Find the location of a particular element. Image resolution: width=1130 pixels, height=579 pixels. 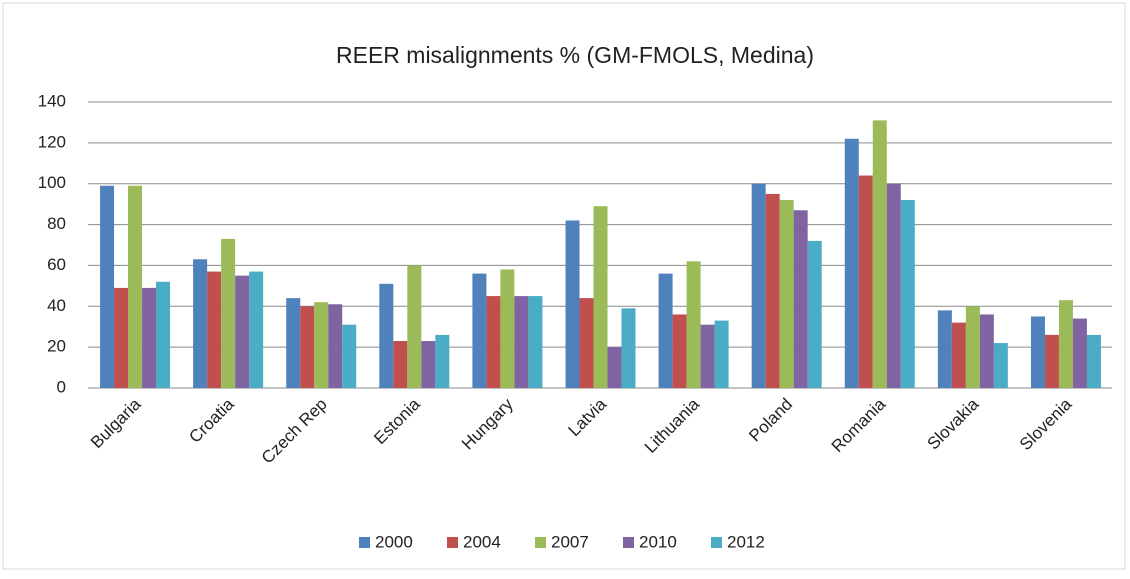

chart-title: REER misalignments % (GM-FMOLS, Medina) is located at coordinates (575, 55).